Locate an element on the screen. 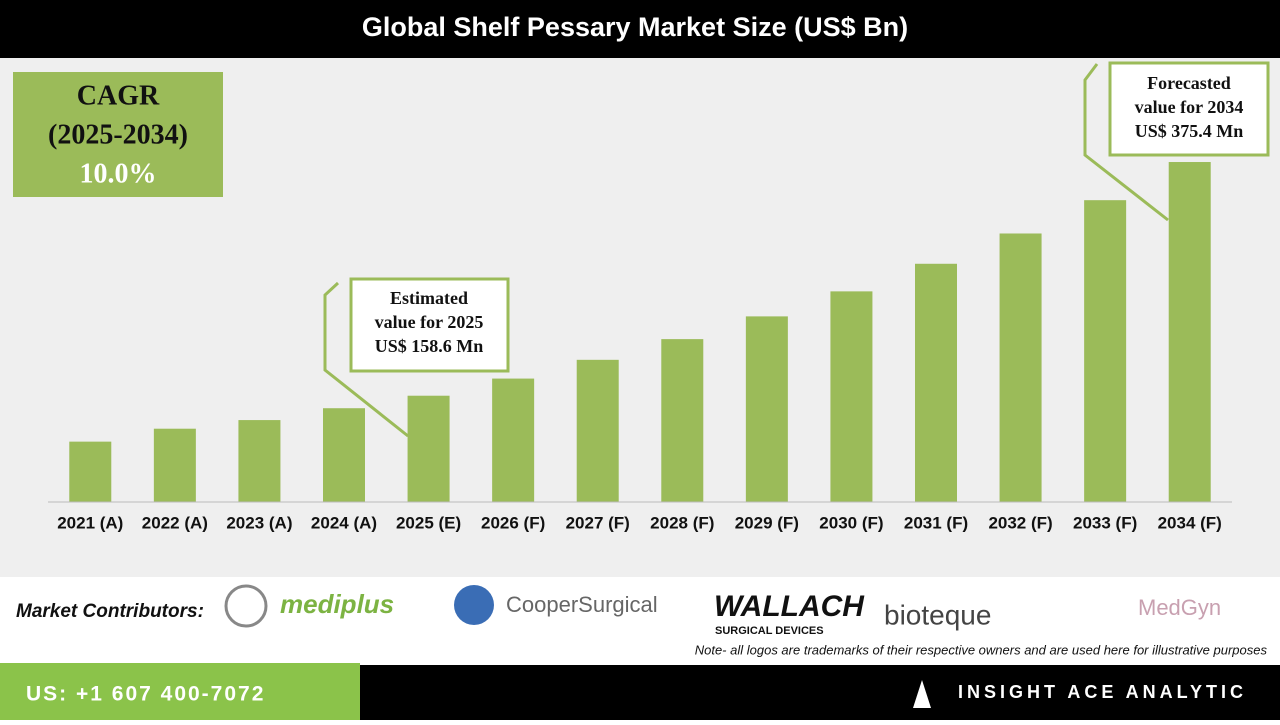 The width and height of the screenshot is (1280, 725). x-tick-label: 2022 (A) is located at coordinates (175, 522).